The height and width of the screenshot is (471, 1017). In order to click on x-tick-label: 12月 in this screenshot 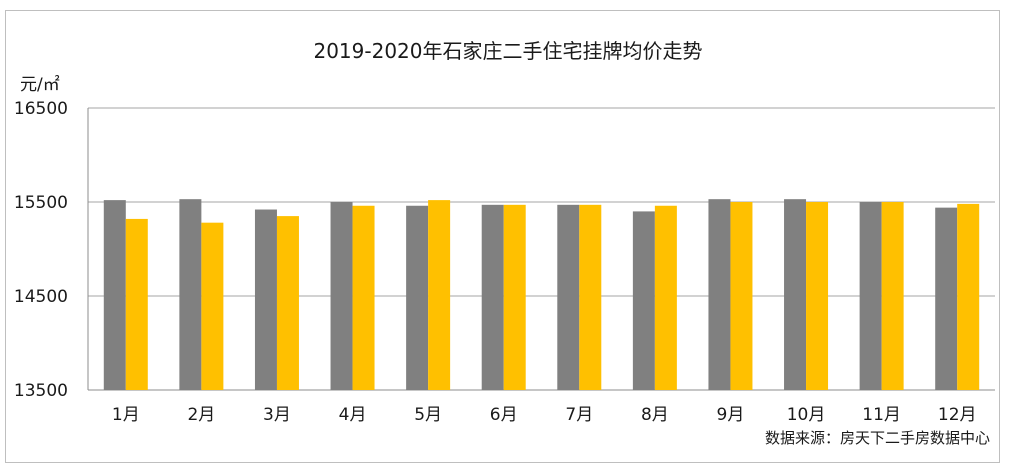, I will do `click(957, 415)`.